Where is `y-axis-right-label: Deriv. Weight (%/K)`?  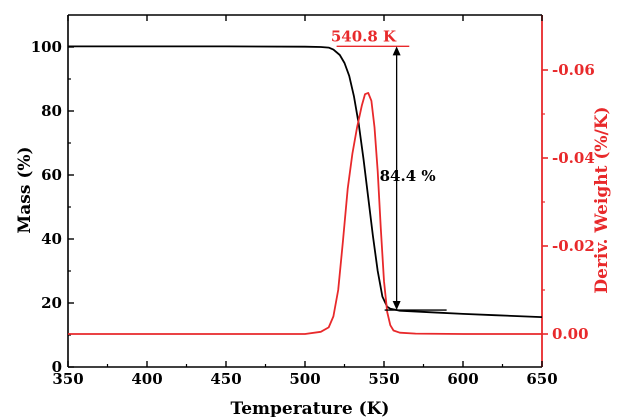 y-axis-right-label: Deriv. Weight (%/K) is located at coordinates (602, 199).